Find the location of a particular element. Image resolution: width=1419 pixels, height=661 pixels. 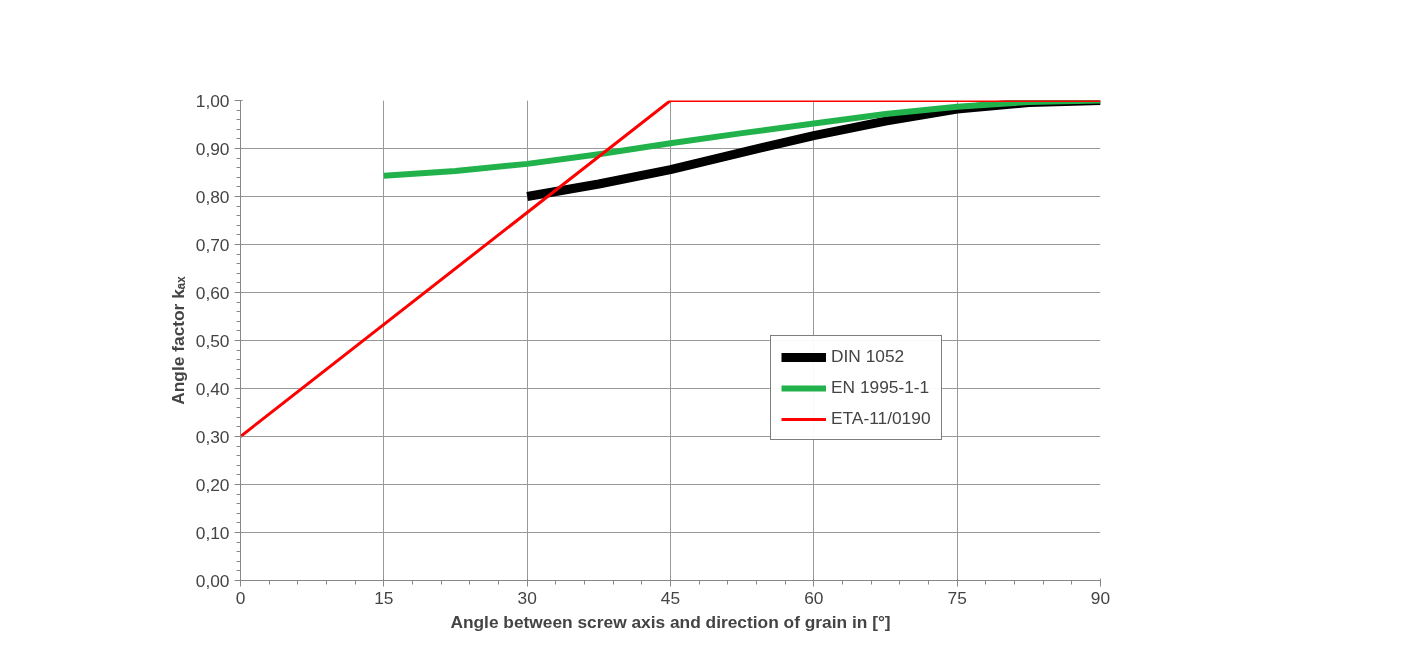

y-tick-label: 1,00 is located at coordinates (212, 100).